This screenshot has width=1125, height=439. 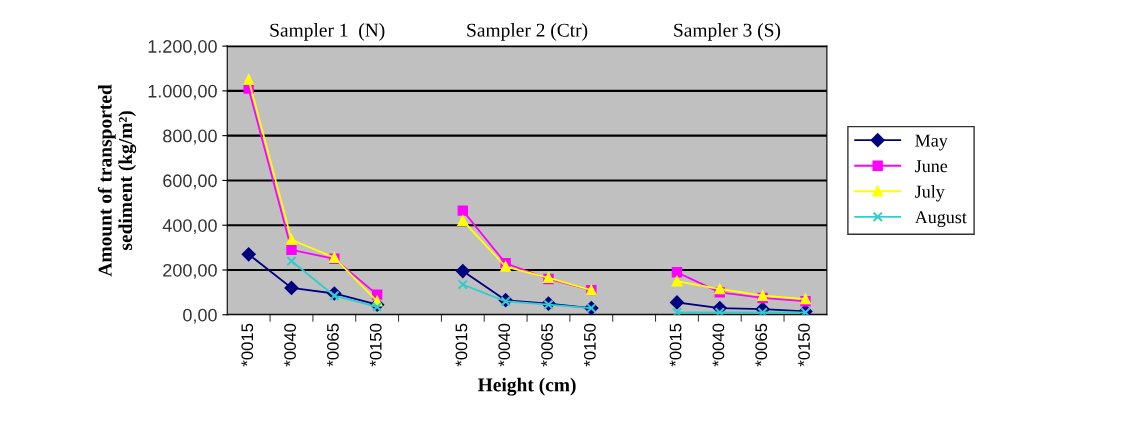 I want to click on text: Sampler 1 (N), so click(x=327, y=32).